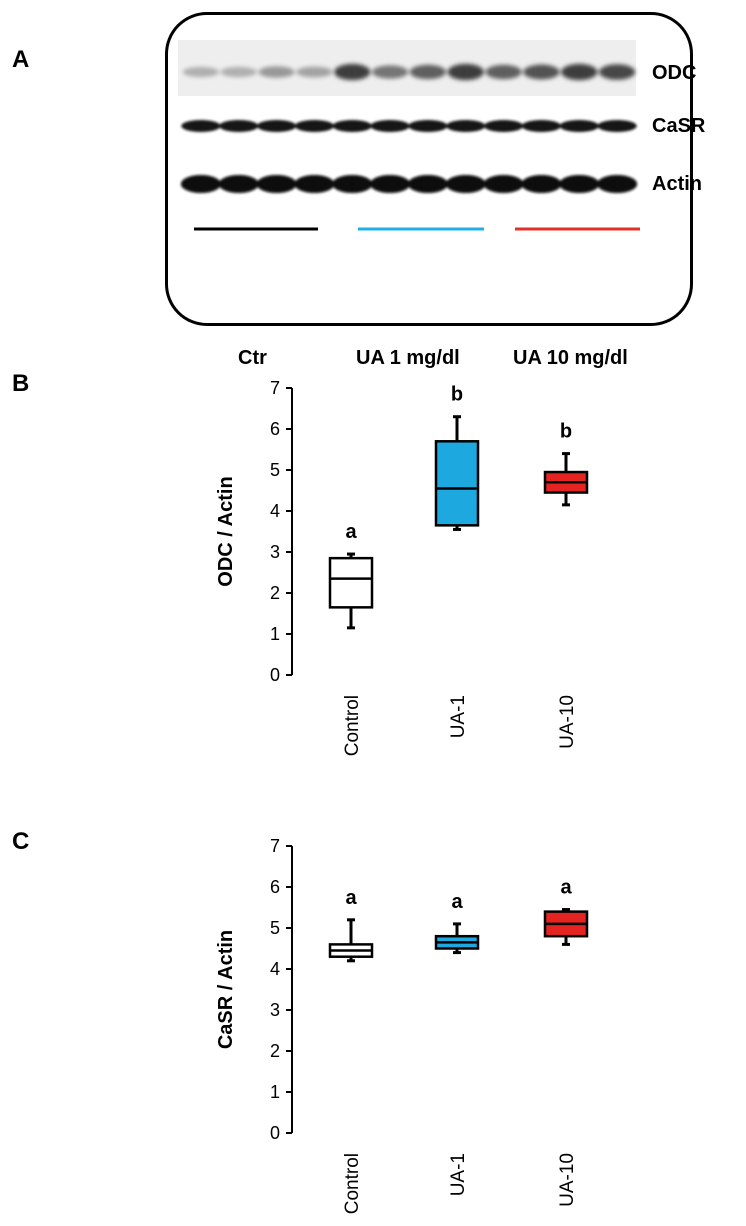  I want to click on panel-letter-a: A, so click(21, 59).